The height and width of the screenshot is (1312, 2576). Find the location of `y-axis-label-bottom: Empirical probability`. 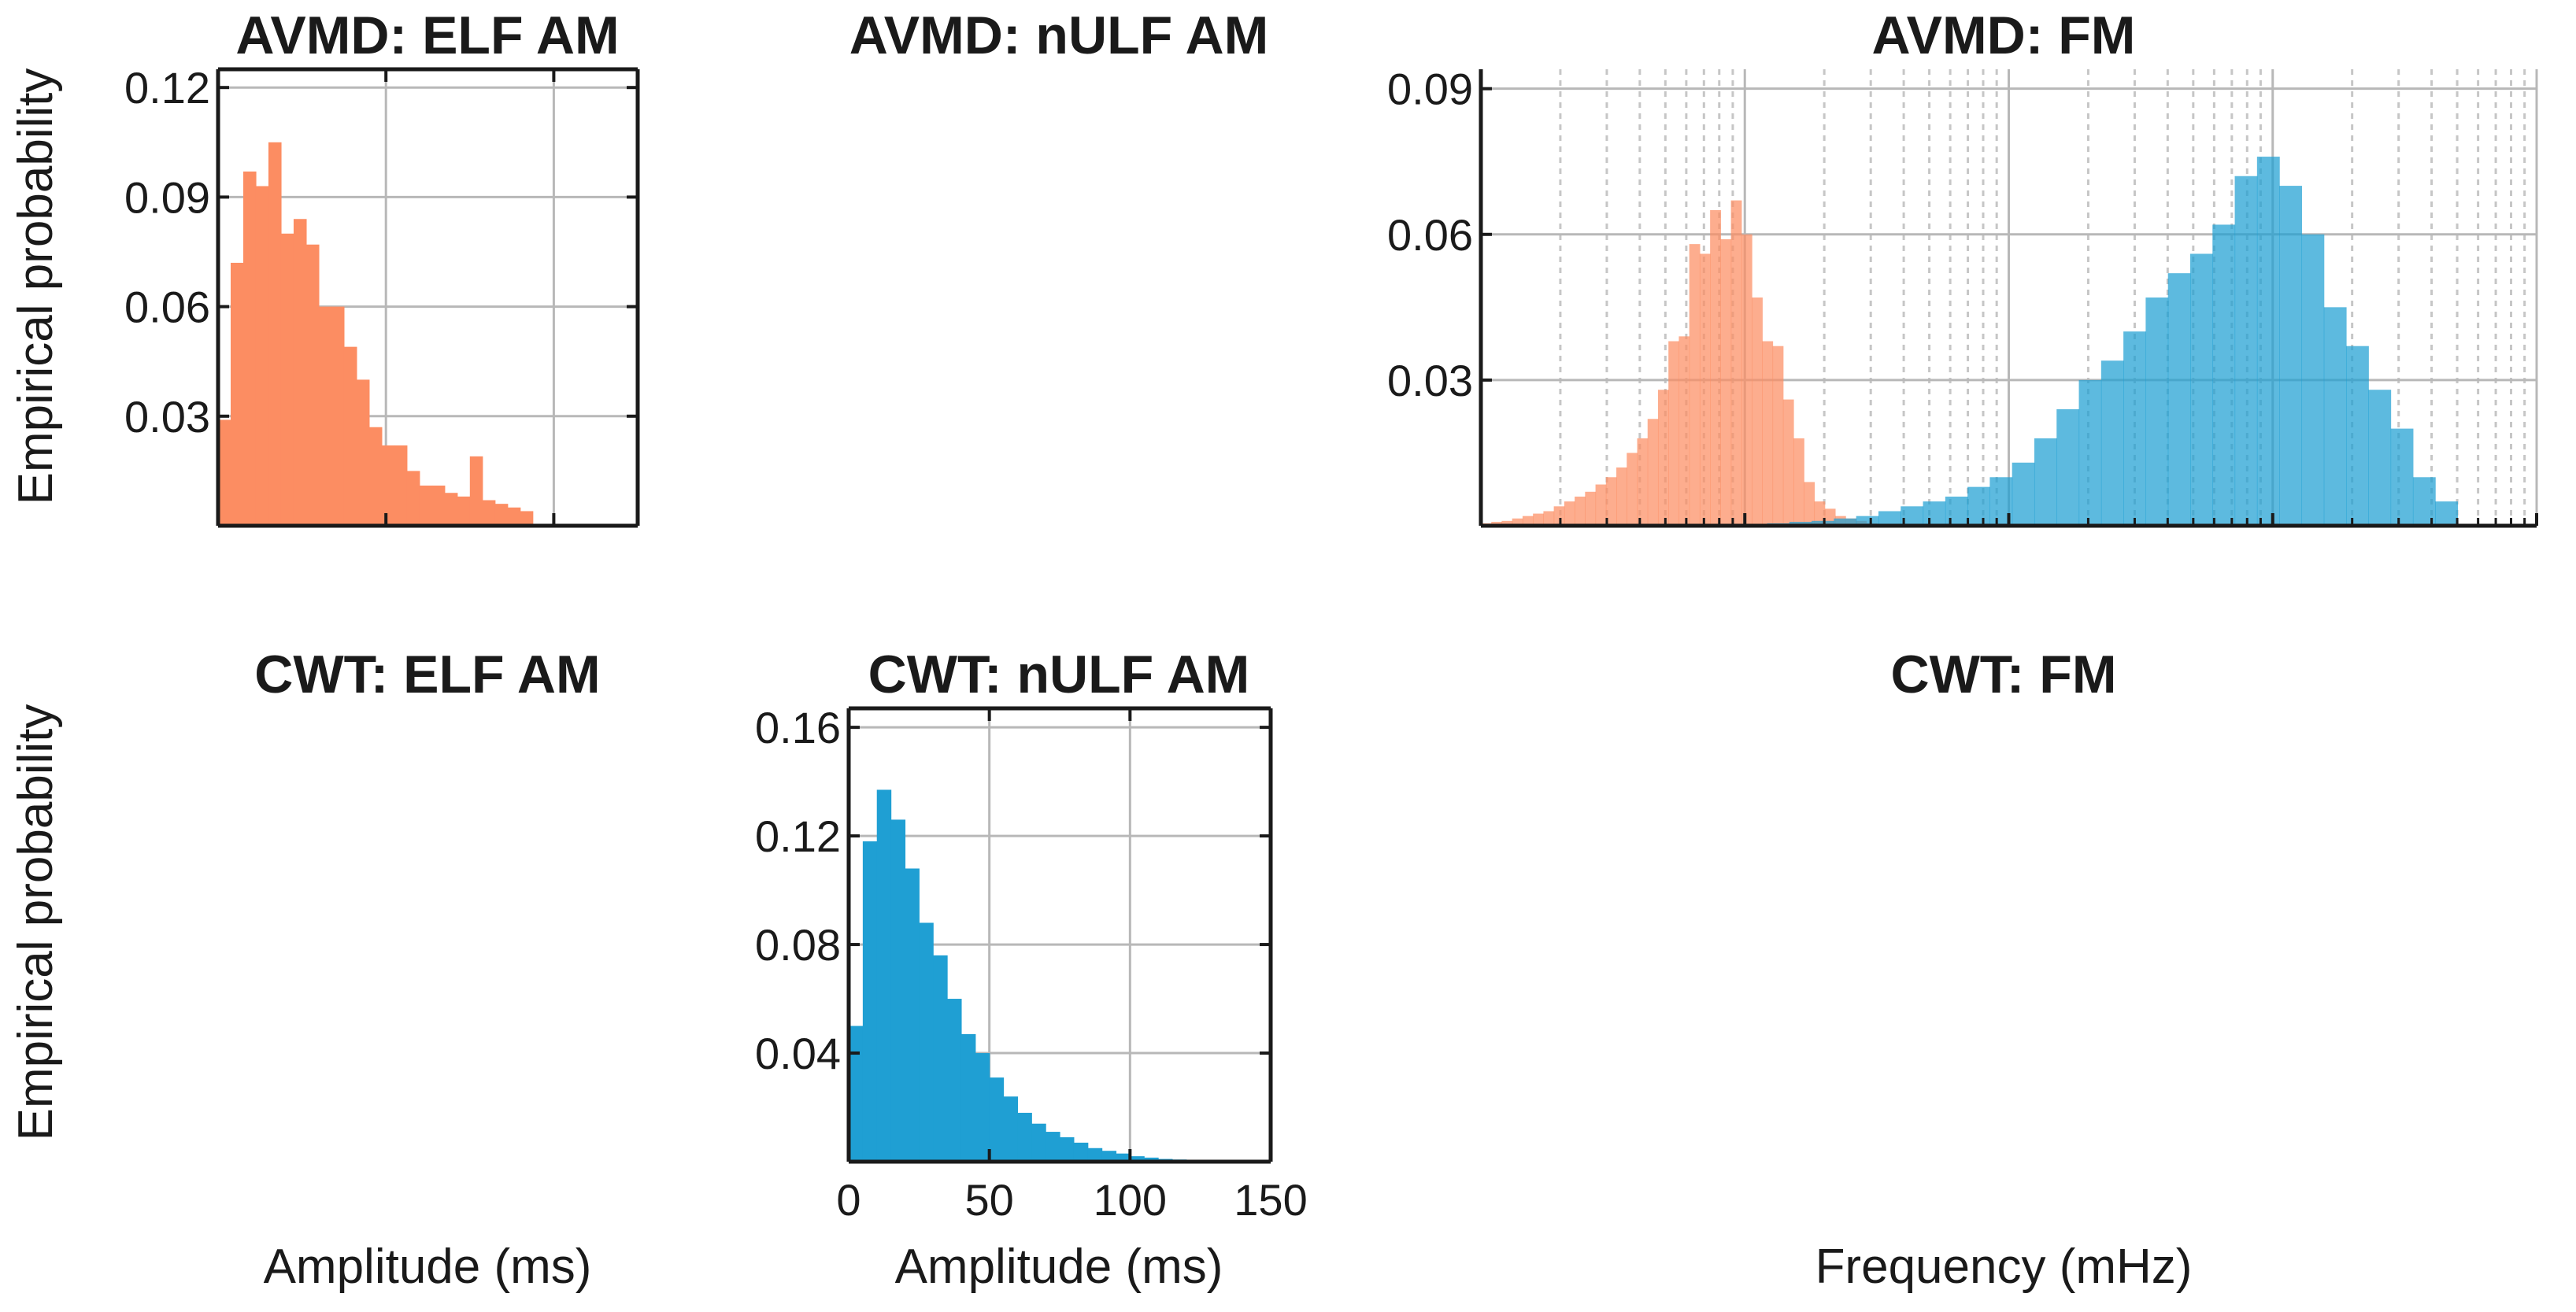

y-axis-label-bottom: Empirical probability is located at coordinates (36, 922).